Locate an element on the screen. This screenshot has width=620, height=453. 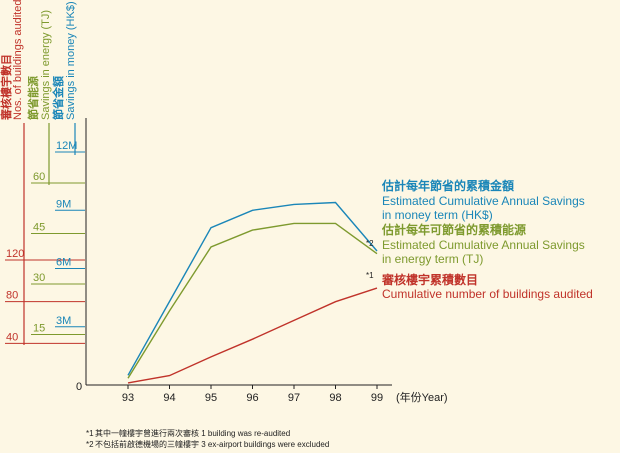
energy-series-line is located at coordinates (252, 300).